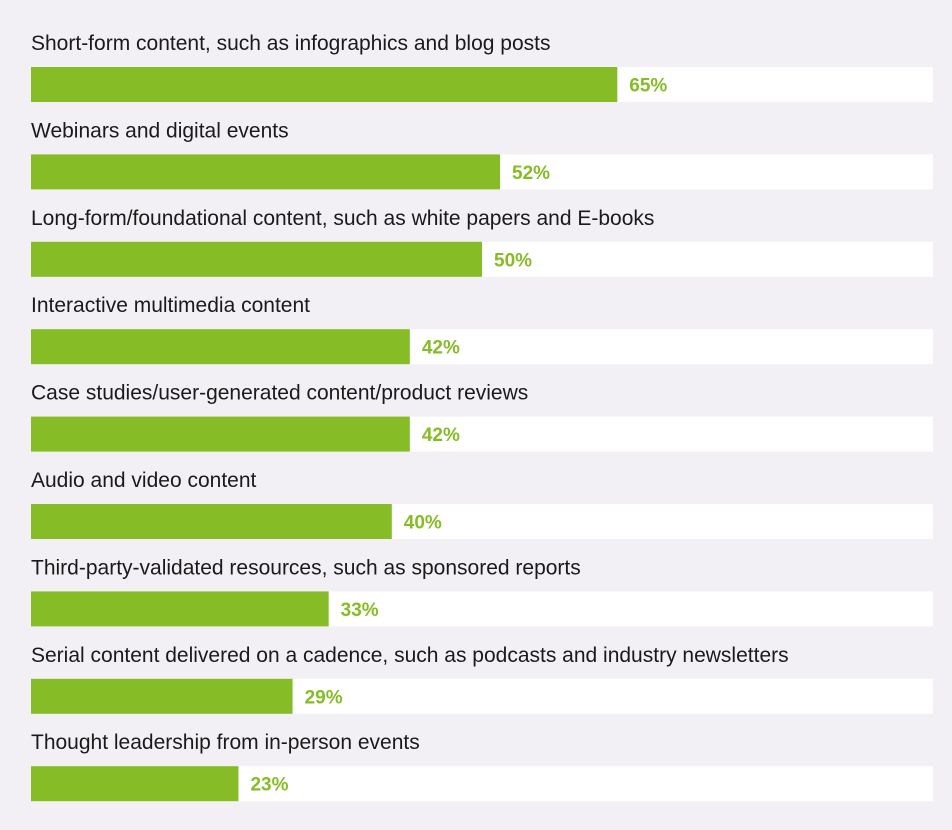  I want to click on bar-row: Webinars and digital events 52%, so click(482, 154).